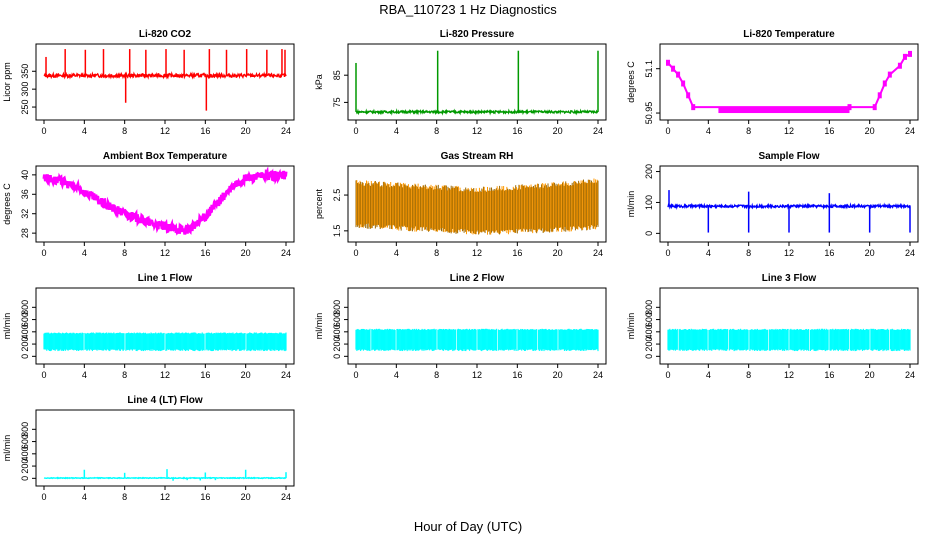  Describe the element at coordinates (337, 195) in the screenshot. I see `y-tick-label: 2.5` at that location.